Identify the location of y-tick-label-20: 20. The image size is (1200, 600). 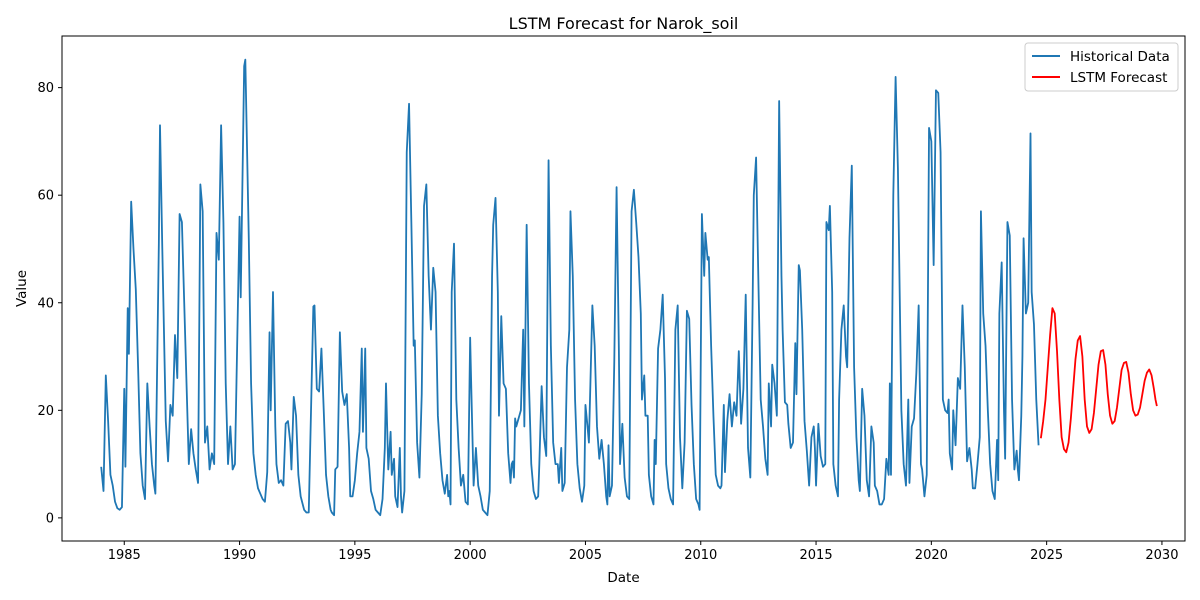
(45, 411).